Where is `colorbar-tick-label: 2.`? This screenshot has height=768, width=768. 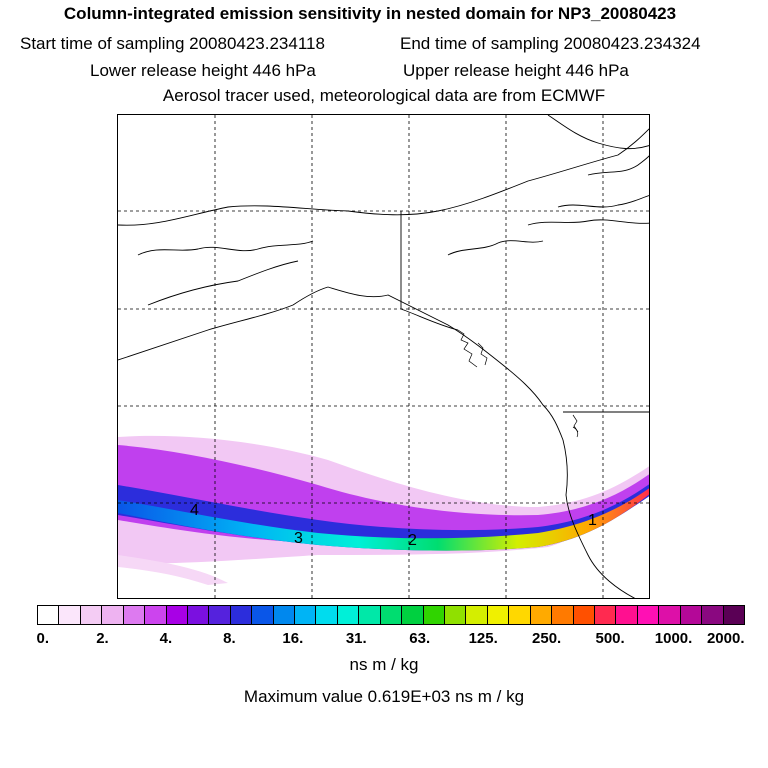
colorbar-tick-label: 2. is located at coordinates (102, 638).